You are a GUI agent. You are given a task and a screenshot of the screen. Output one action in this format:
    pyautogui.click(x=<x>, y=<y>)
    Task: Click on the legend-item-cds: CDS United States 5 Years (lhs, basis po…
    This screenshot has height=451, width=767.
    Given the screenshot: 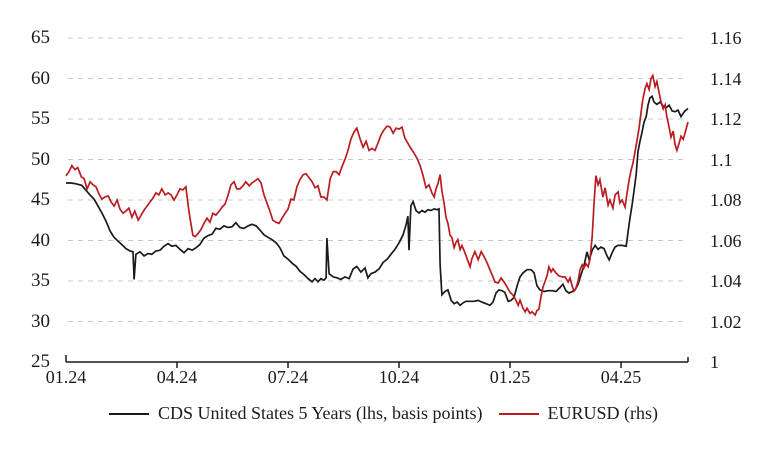 What is the action you would take?
    pyautogui.click(x=295, y=413)
    